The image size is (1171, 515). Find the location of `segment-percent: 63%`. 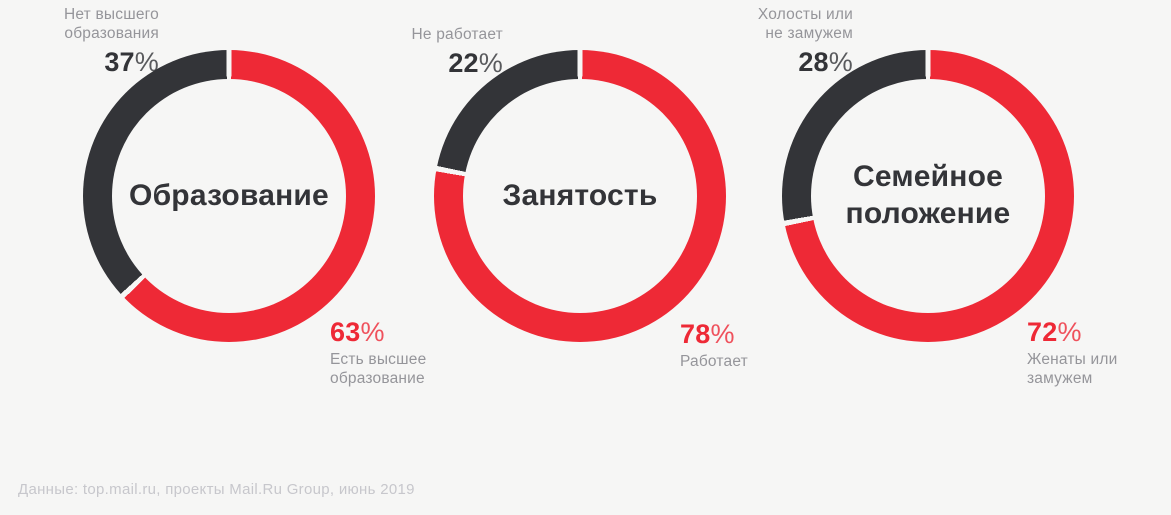

segment-percent: 63% is located at coordinates (378, 332).